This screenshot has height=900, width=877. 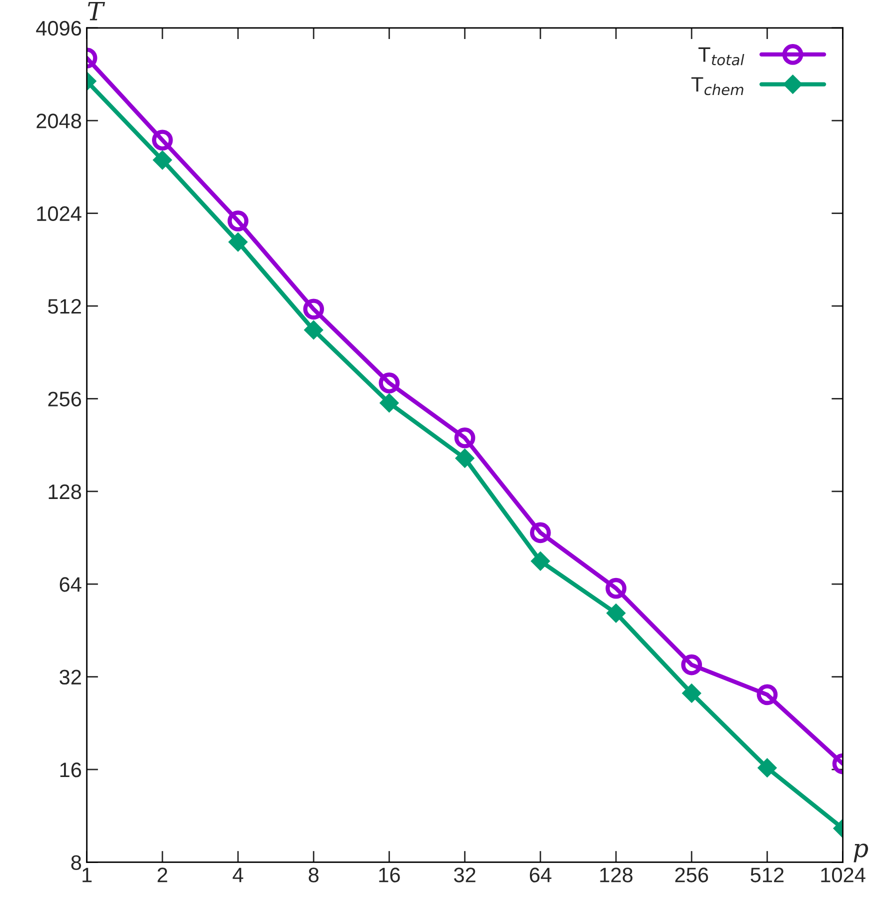 What do you see at coordinates (717, 86) in the screenshot?
I see `legend-label: T$_{chem}$` at bounding box center [717, 86].